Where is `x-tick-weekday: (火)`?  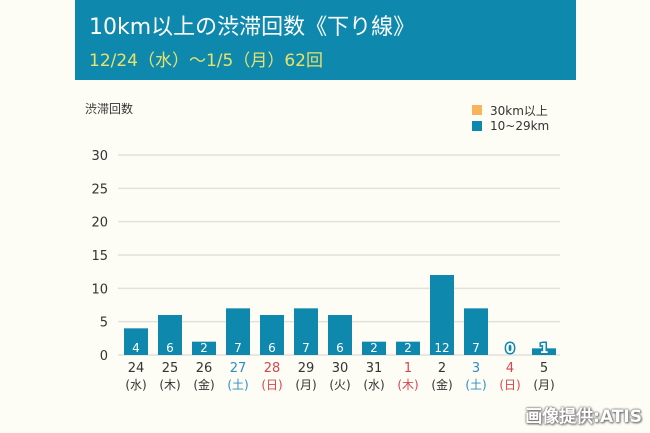 x-tick-weekday: (火) is located at coordinates (339, 385).